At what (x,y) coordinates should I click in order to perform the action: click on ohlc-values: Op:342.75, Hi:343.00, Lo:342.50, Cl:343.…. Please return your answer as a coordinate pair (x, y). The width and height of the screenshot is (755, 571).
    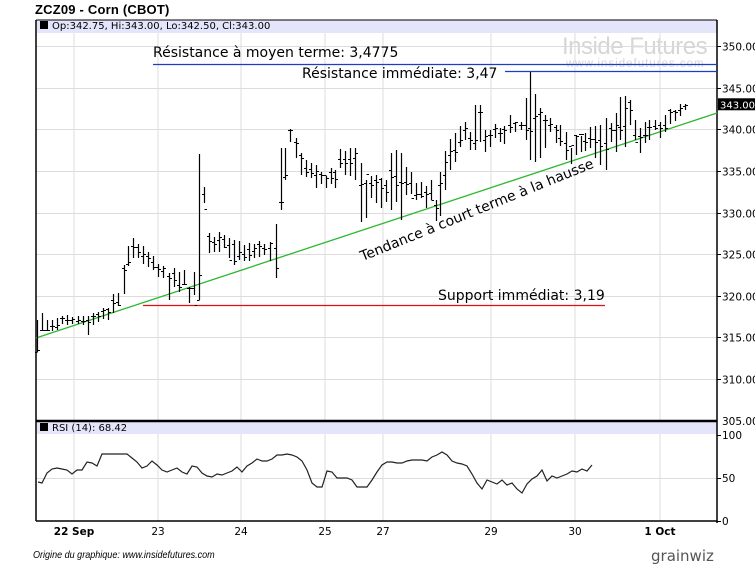
    Looking at the image, I should click on (161, 26).